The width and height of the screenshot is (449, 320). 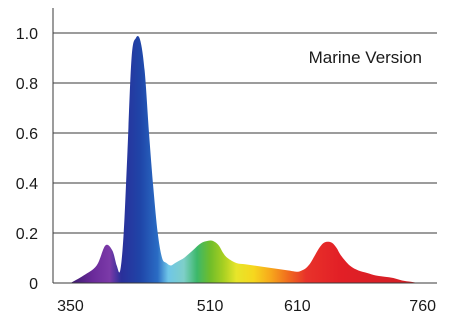 I want to click on y-tick-labels: 0 0.2 0.4 0.6 0.8 1.0, so click(x=27, y=159).